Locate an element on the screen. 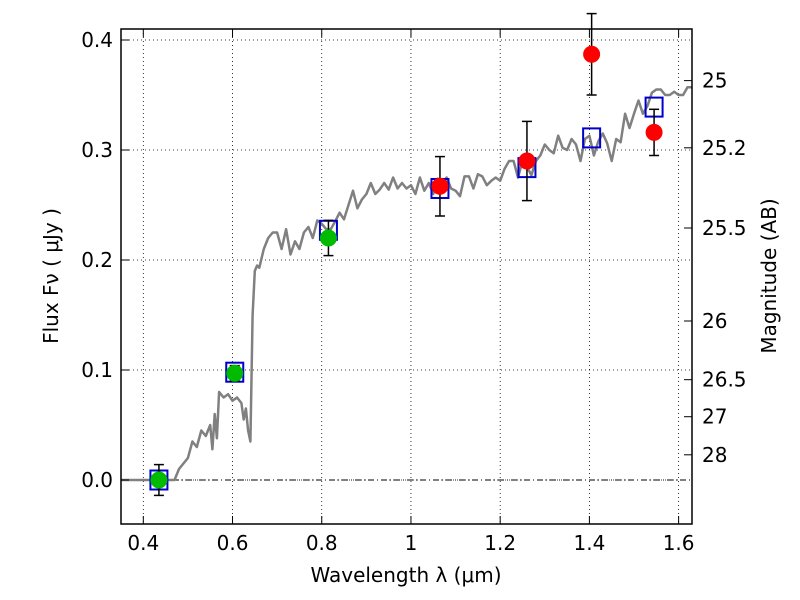  y-tick-label: 0.3 is located at coordinates (97, 150).